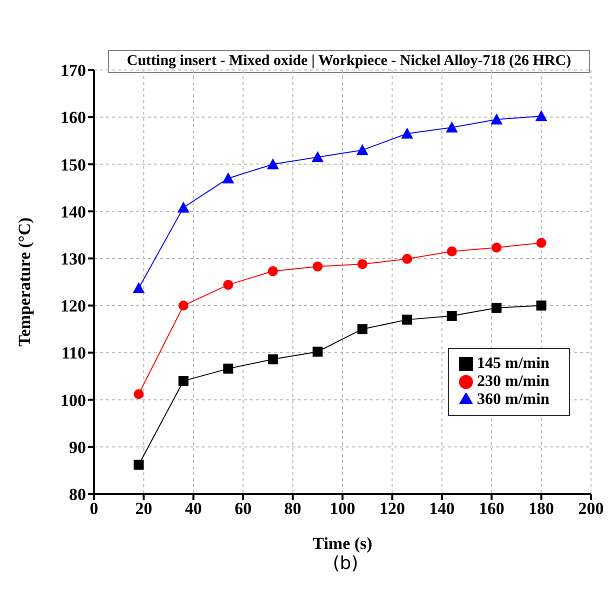 Image resolution: width=611 pixels, height=592 pixels. What do you see at coordinates (513, 363) in the screenshot?
I see `legend-label: 145 m/min` at bounding box center [513, 363].